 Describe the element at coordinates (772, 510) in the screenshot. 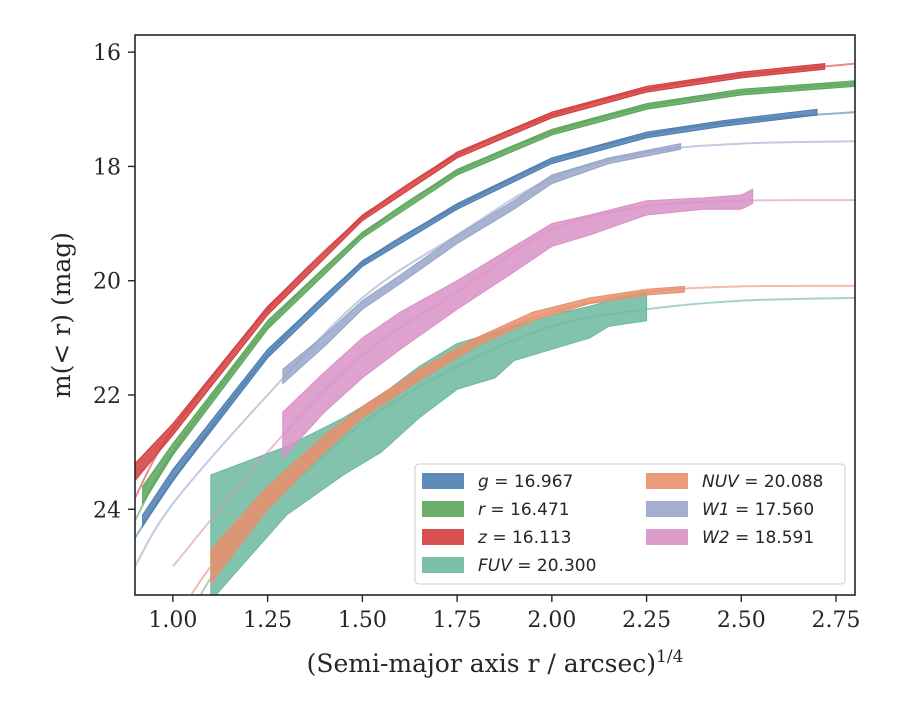

I see `legend-label-value: = 17.560` at that location.